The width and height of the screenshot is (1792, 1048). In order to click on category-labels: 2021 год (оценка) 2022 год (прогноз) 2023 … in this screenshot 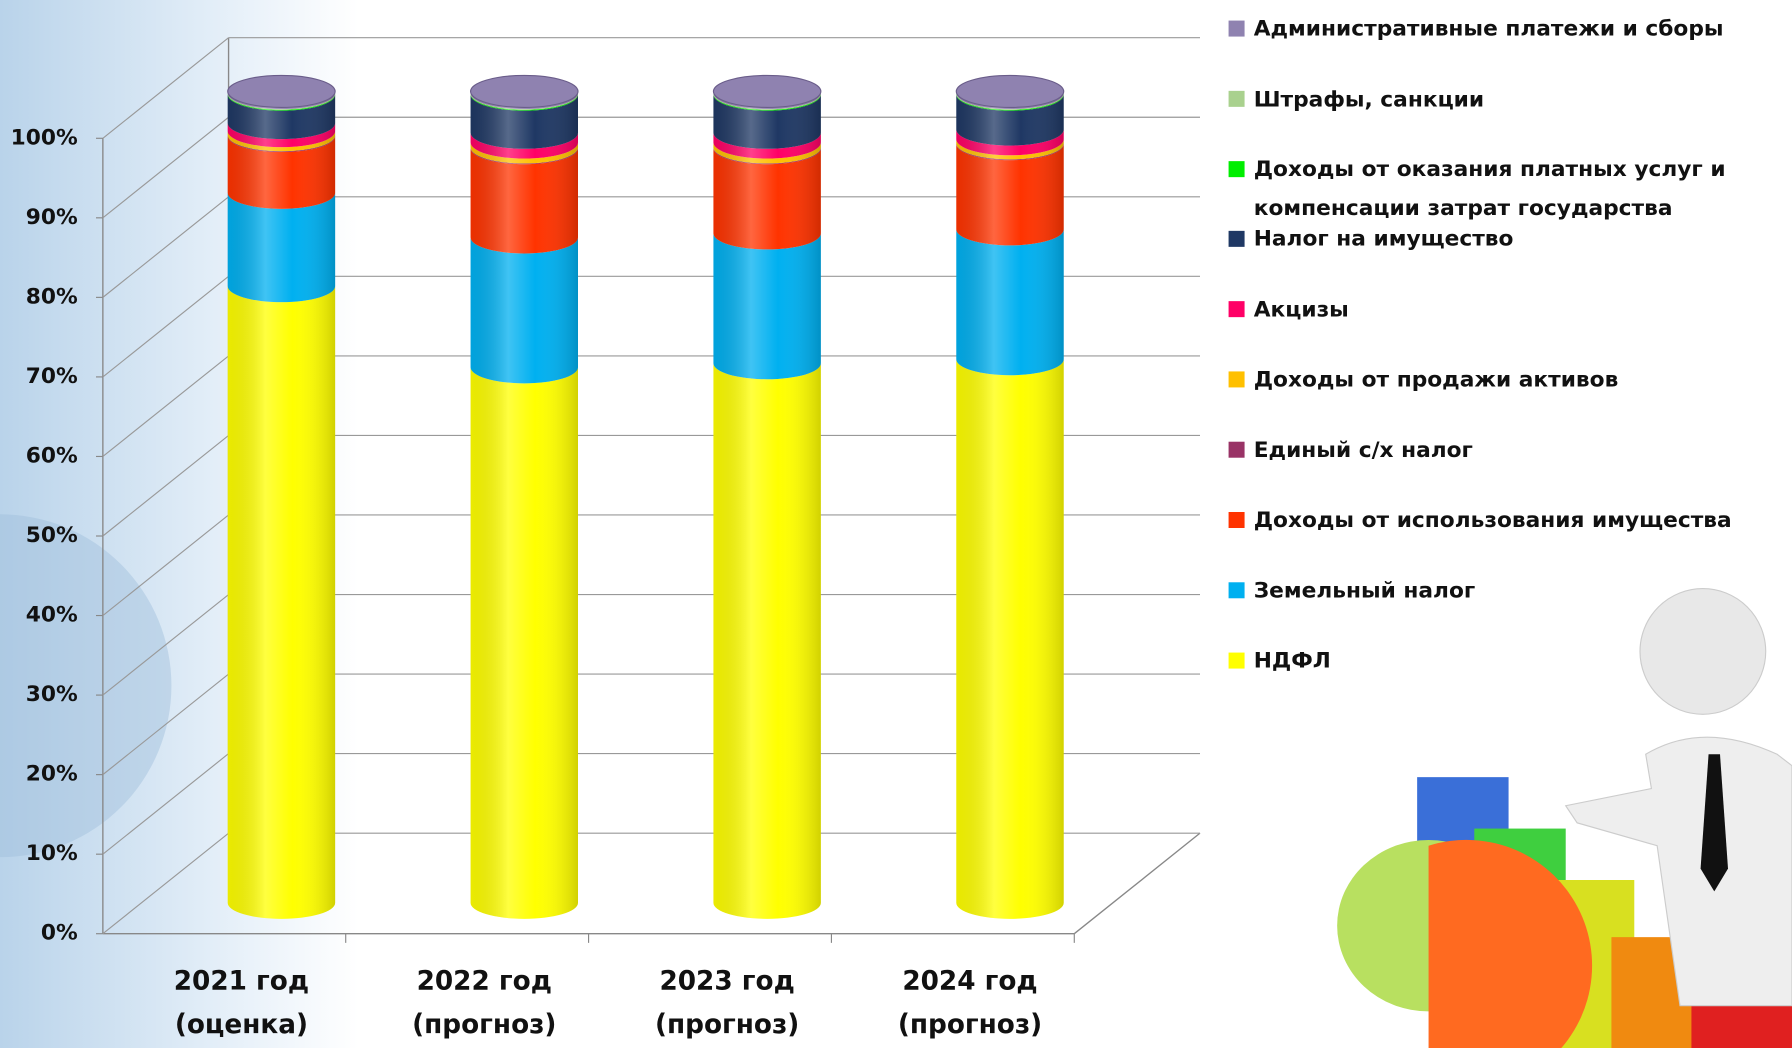, I will do `click(608, 1003)`.